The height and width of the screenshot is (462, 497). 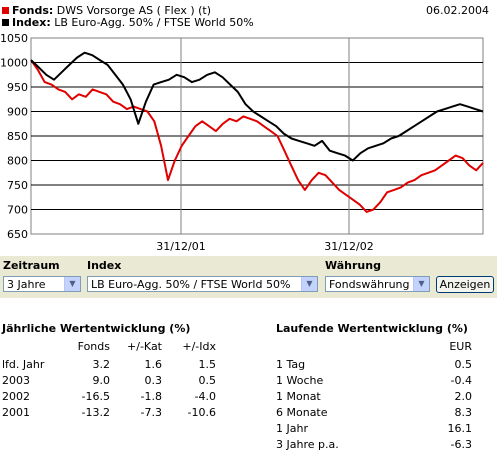 What do you see at coordinates (207, 364) in the screenshot?
I see `annual-row-value: 1.5` at bounding box center [207, 364].